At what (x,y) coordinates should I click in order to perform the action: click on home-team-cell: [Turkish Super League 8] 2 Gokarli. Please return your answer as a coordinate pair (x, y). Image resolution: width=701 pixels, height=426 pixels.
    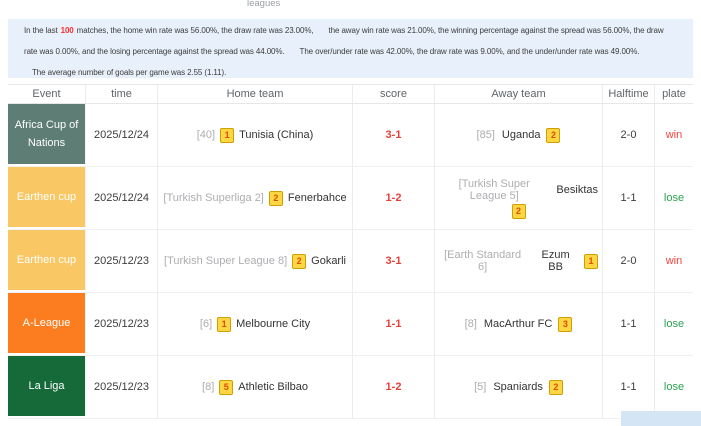
    Looking at the image, I should click on (255, 261).